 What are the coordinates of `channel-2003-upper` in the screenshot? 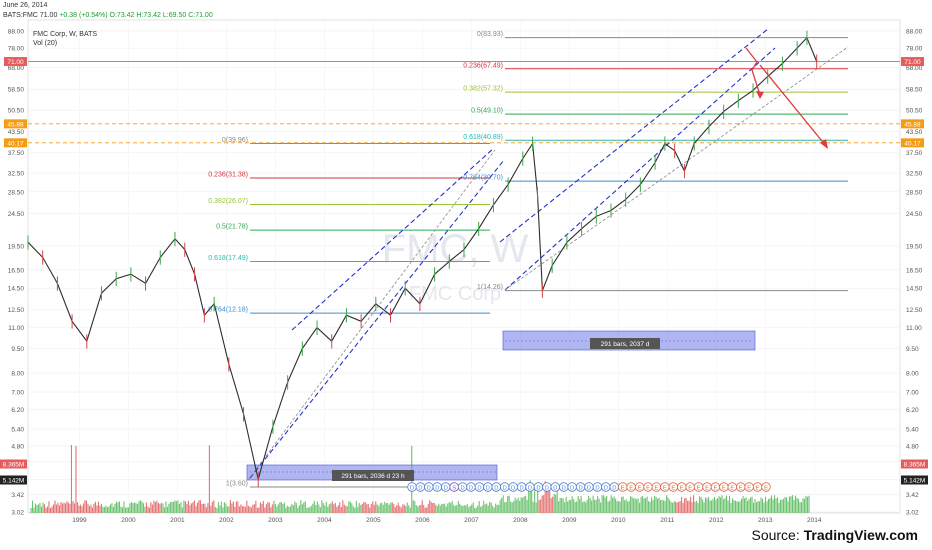 It's located at (393, 239).